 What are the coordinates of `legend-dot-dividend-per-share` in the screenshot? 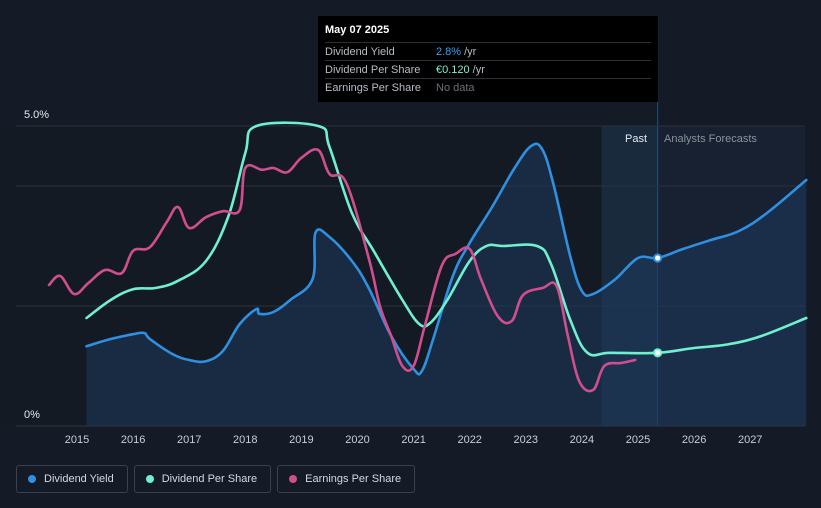 It's located at (149, 479).